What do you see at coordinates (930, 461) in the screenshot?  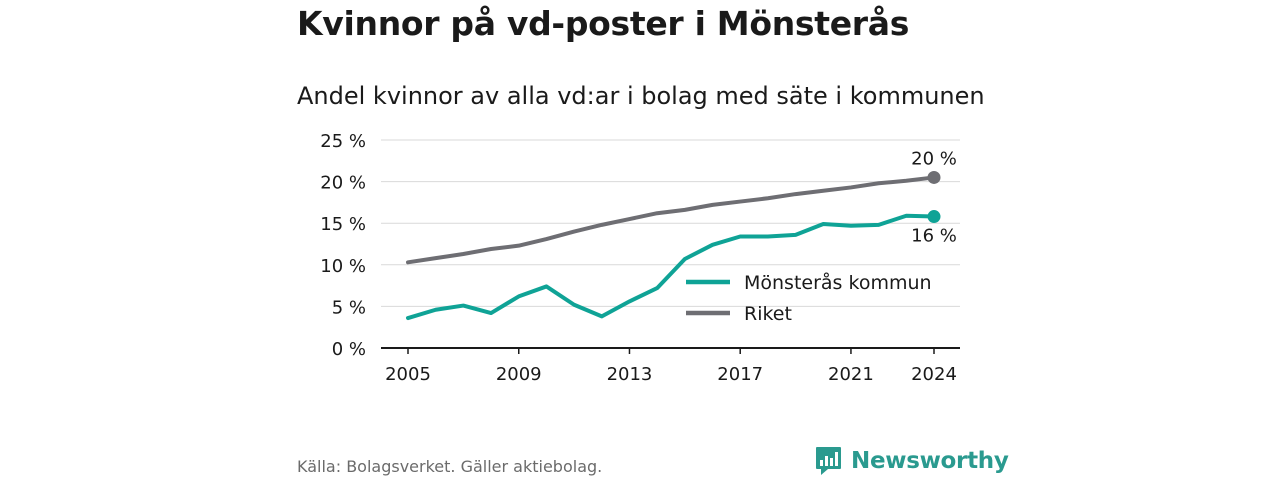 I see `brand-name: Newsworthy` at bounding box center [930, 461].